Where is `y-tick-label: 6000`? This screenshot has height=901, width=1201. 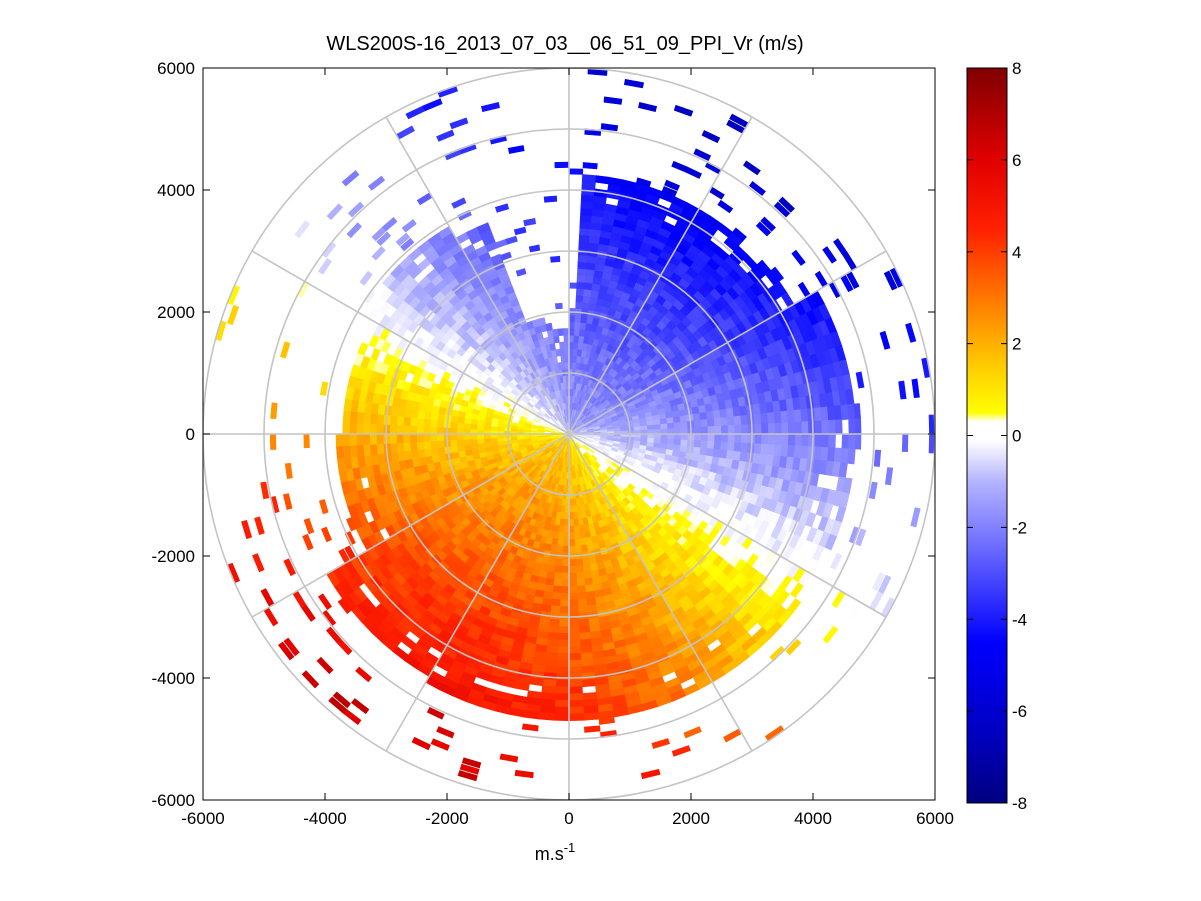
y-tick-label: 6000 is located at coordinates (176, 68).